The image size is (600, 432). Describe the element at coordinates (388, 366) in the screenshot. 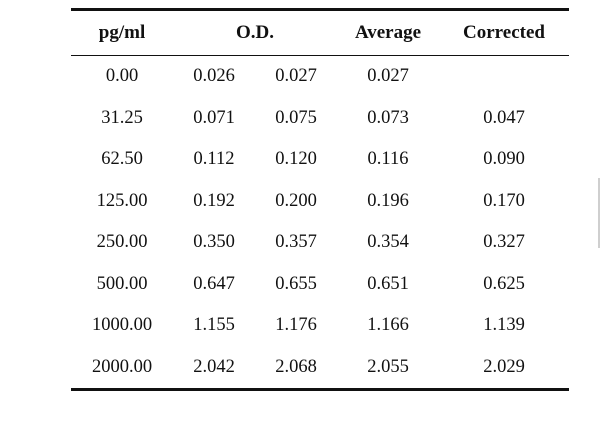

I see `cell-average: 2.055` at that location.